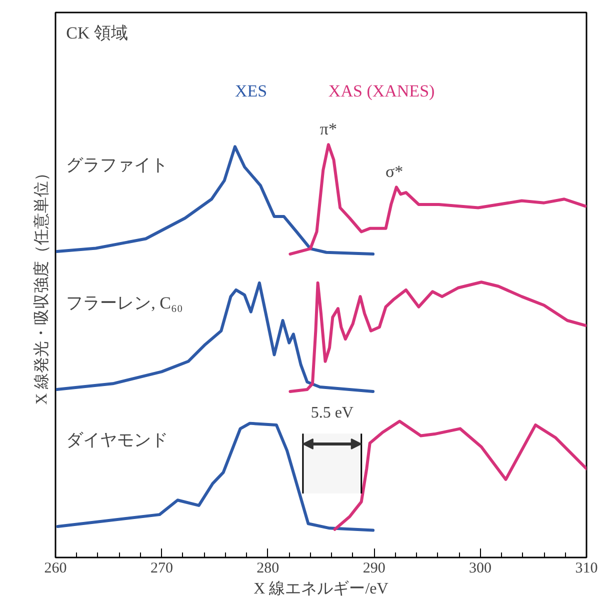  Describe the element at coordinates (97, 33) in the screenshot. I see `text: CK 領域` at that location.